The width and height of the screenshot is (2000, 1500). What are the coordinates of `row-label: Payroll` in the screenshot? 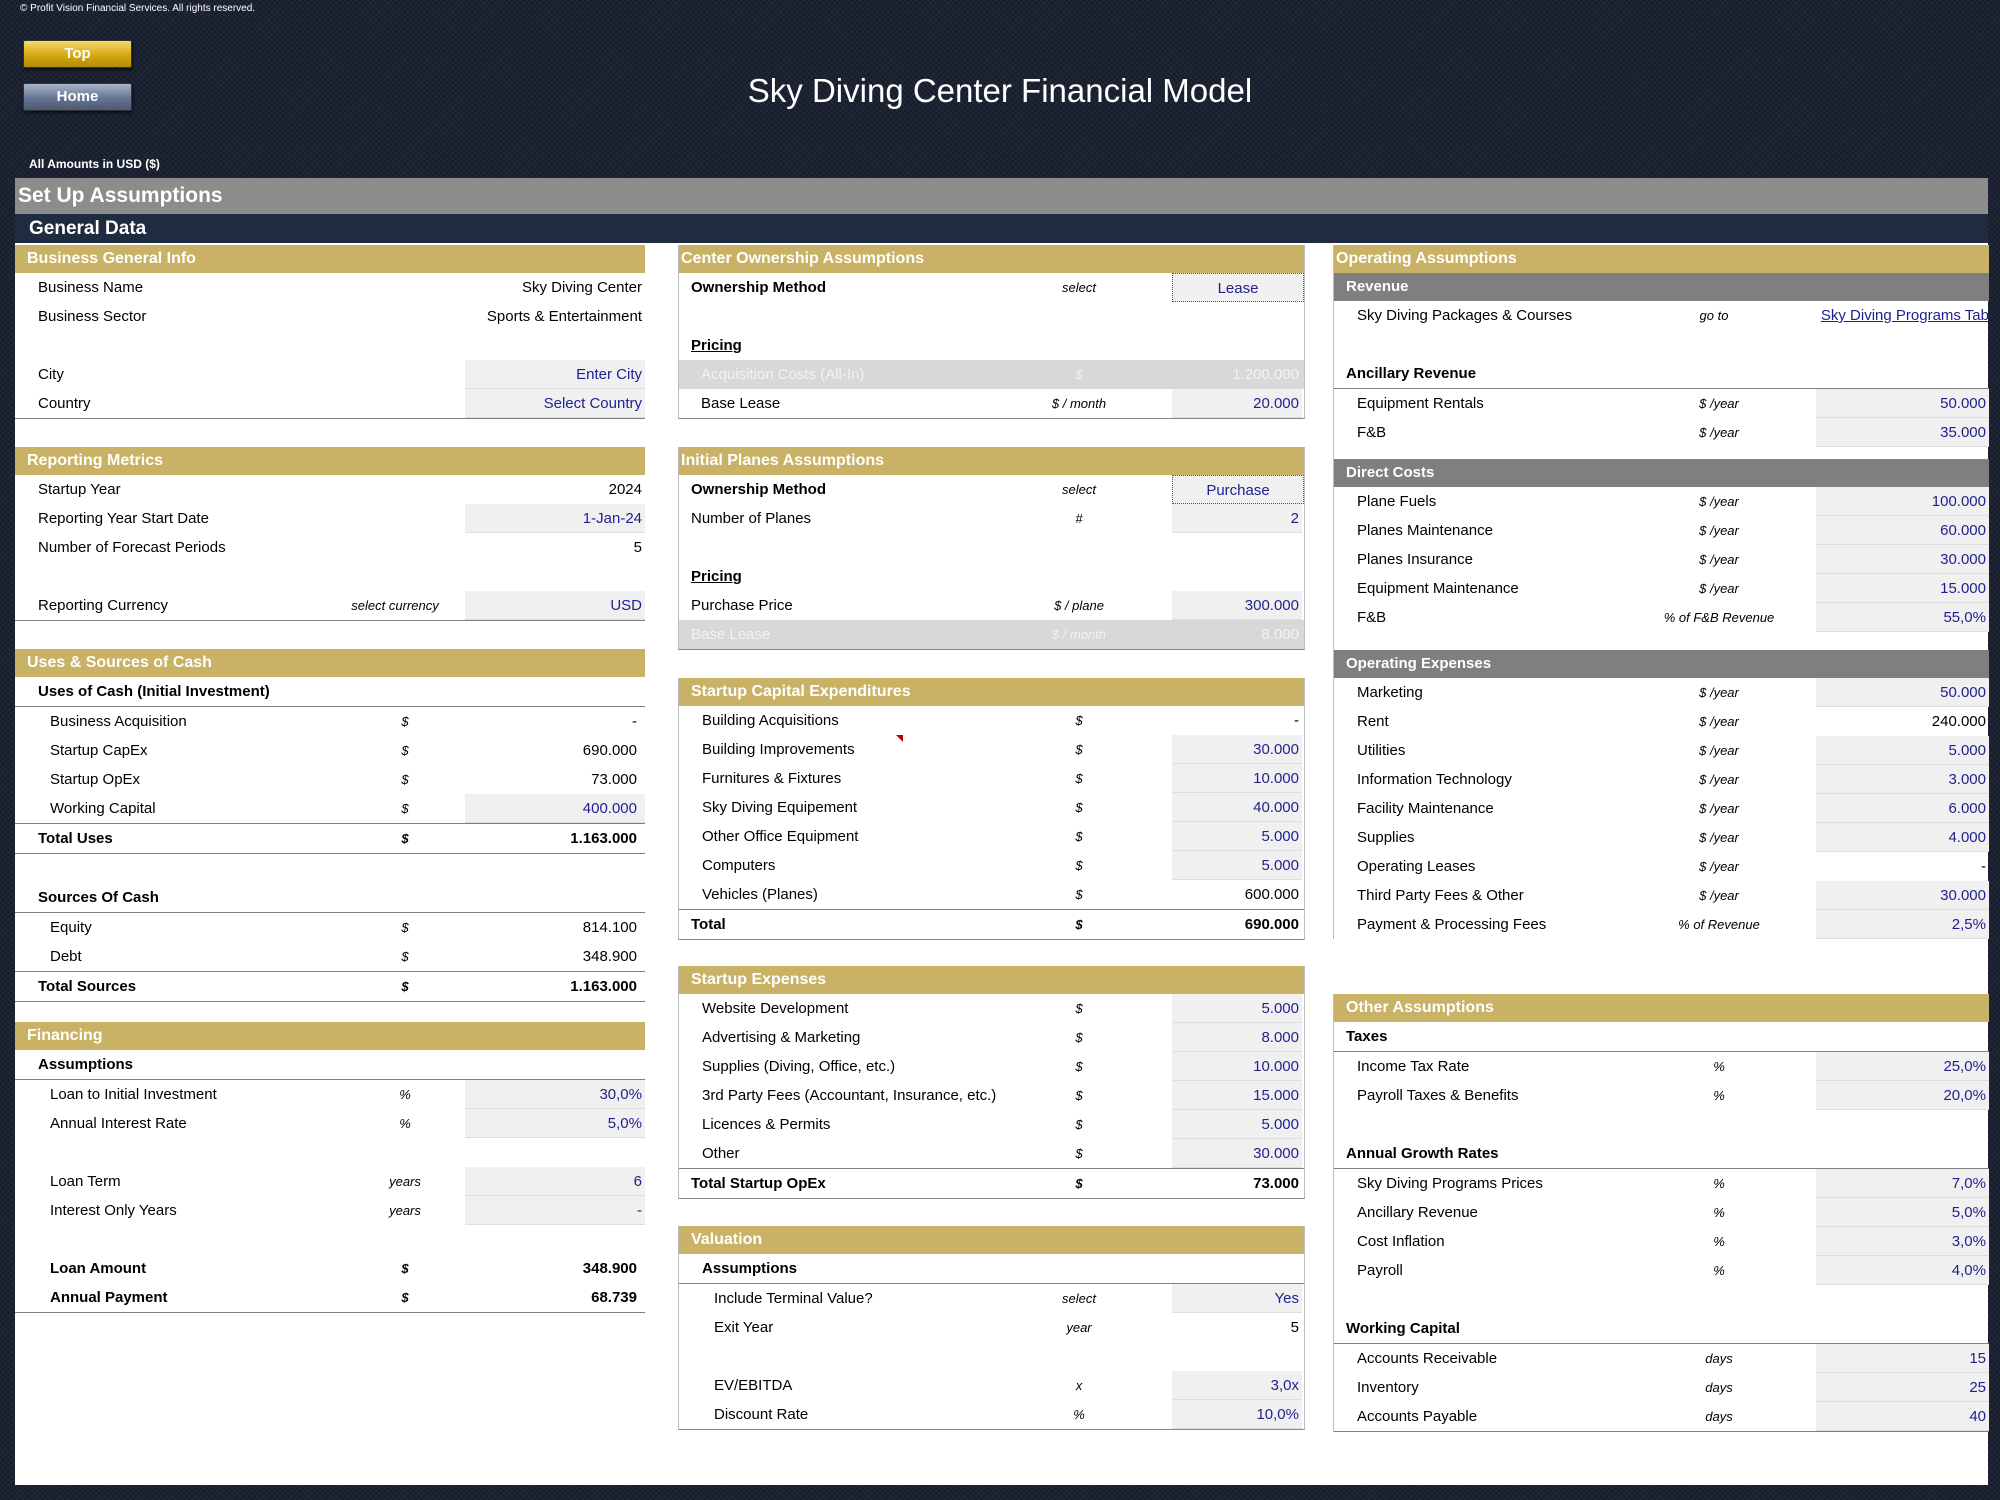 It's located at (1380, 1270).